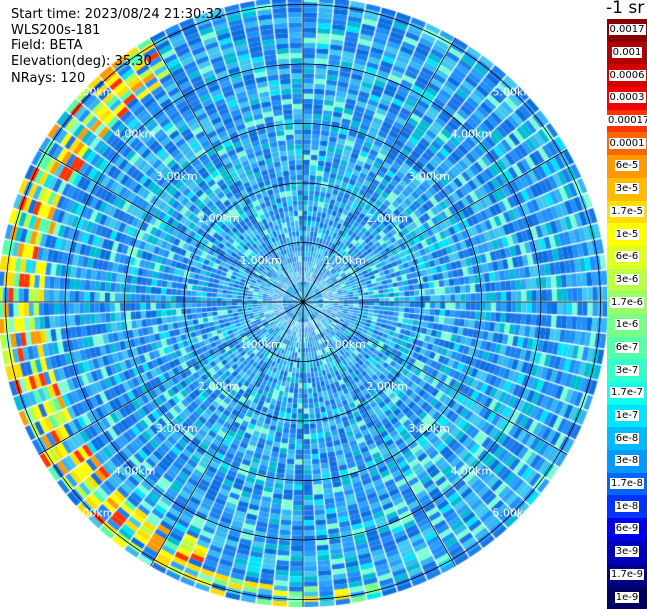  I want to click on colorbar-tick-label: 1.7e-9, so click(627, 574).